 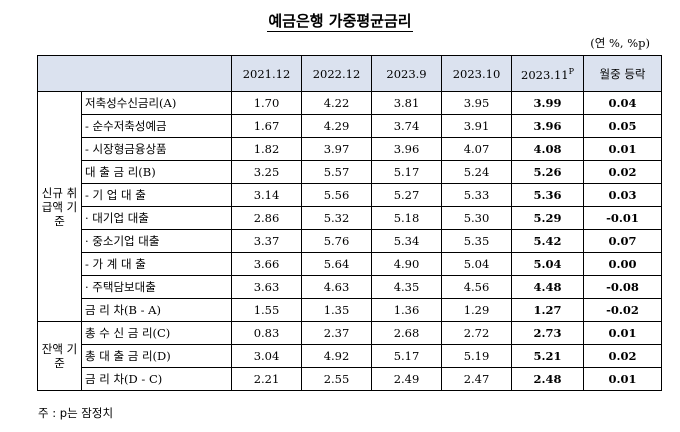 What do you see at coordinates (156, 241) in the screenshot?
I see `row-label: · 중소기업 대출` at bounding box center [156, 241].